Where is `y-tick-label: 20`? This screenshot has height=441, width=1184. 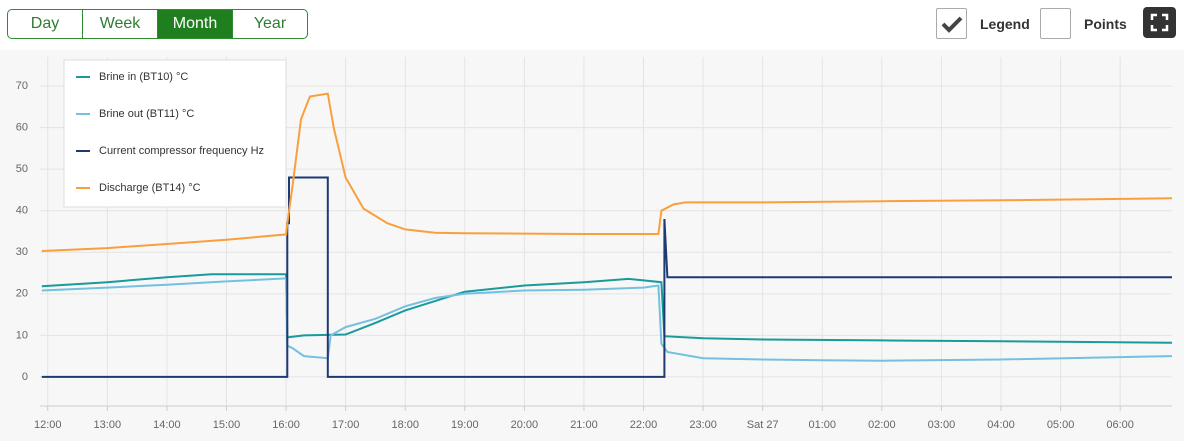
y-tick-label: 20 is located at coordinates (22, 294).